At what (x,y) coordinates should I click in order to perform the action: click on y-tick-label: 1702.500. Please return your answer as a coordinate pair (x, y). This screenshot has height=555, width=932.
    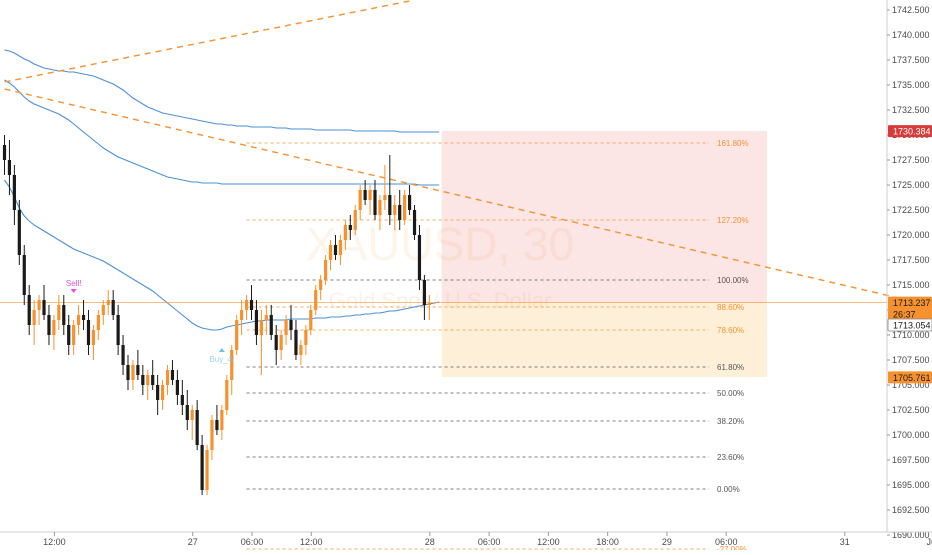
    Looking at the image, I should click on (911, 410).